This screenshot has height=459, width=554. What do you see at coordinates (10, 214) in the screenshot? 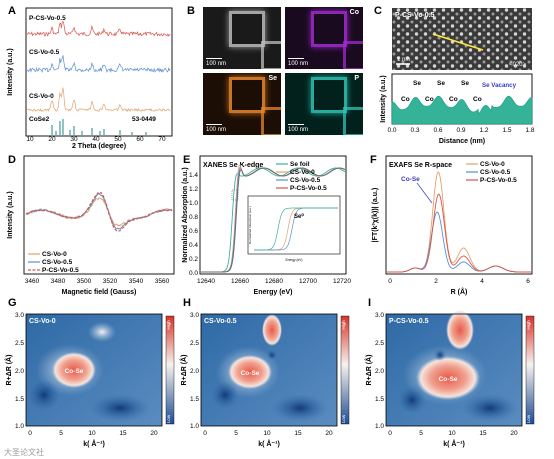
I see `panel-d-ylabel: Intensity (a.u.)` at bounding box center [10, 214].